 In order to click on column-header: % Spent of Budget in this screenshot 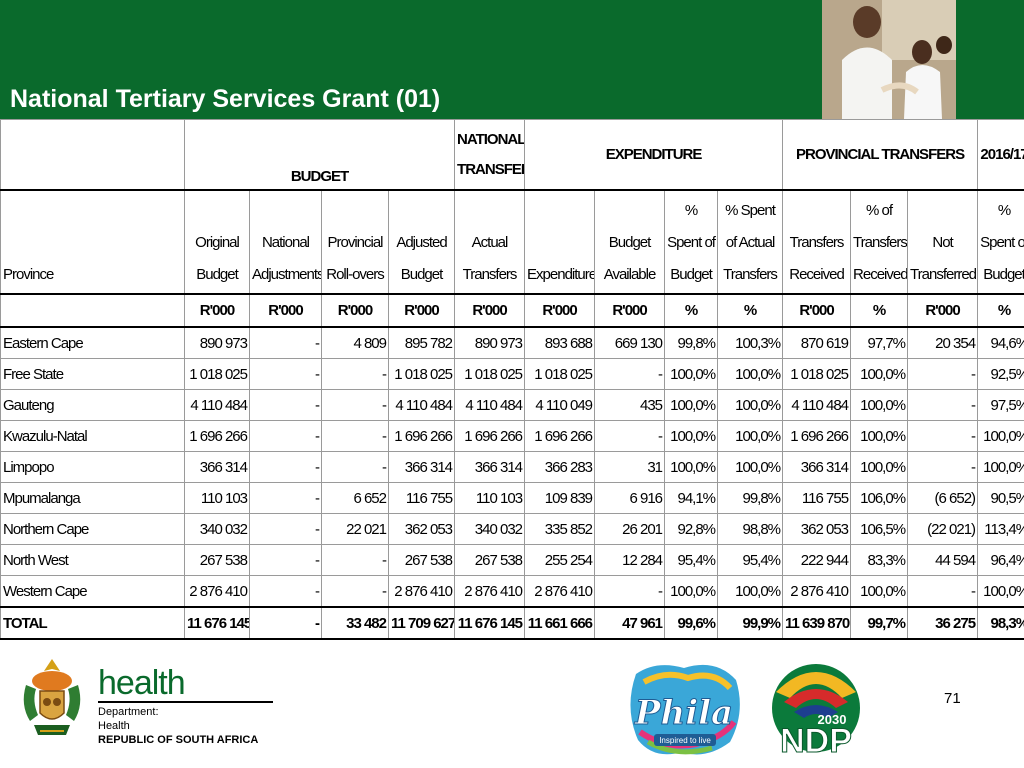, I will do `click(1000, 242)`.